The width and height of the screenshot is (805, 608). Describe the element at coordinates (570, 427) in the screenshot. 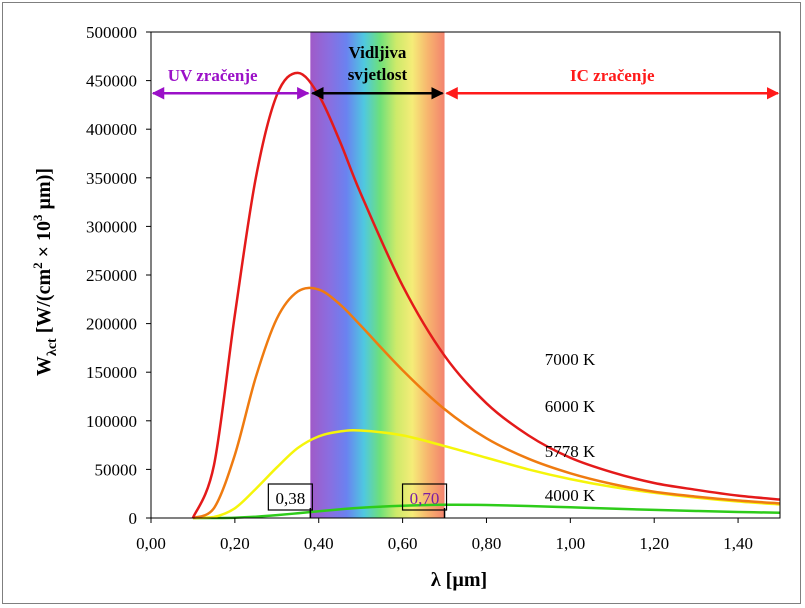

I see `series-labels: 7000 K 6000 K 5778 K 4000 K` at that location.